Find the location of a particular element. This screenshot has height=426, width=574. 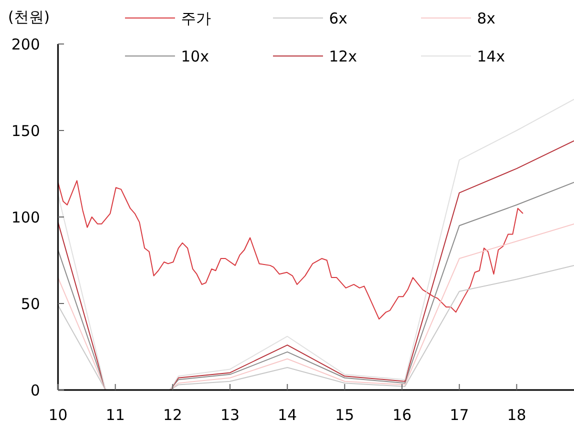

legend-label: 6x is located at coordinates (338, 18).